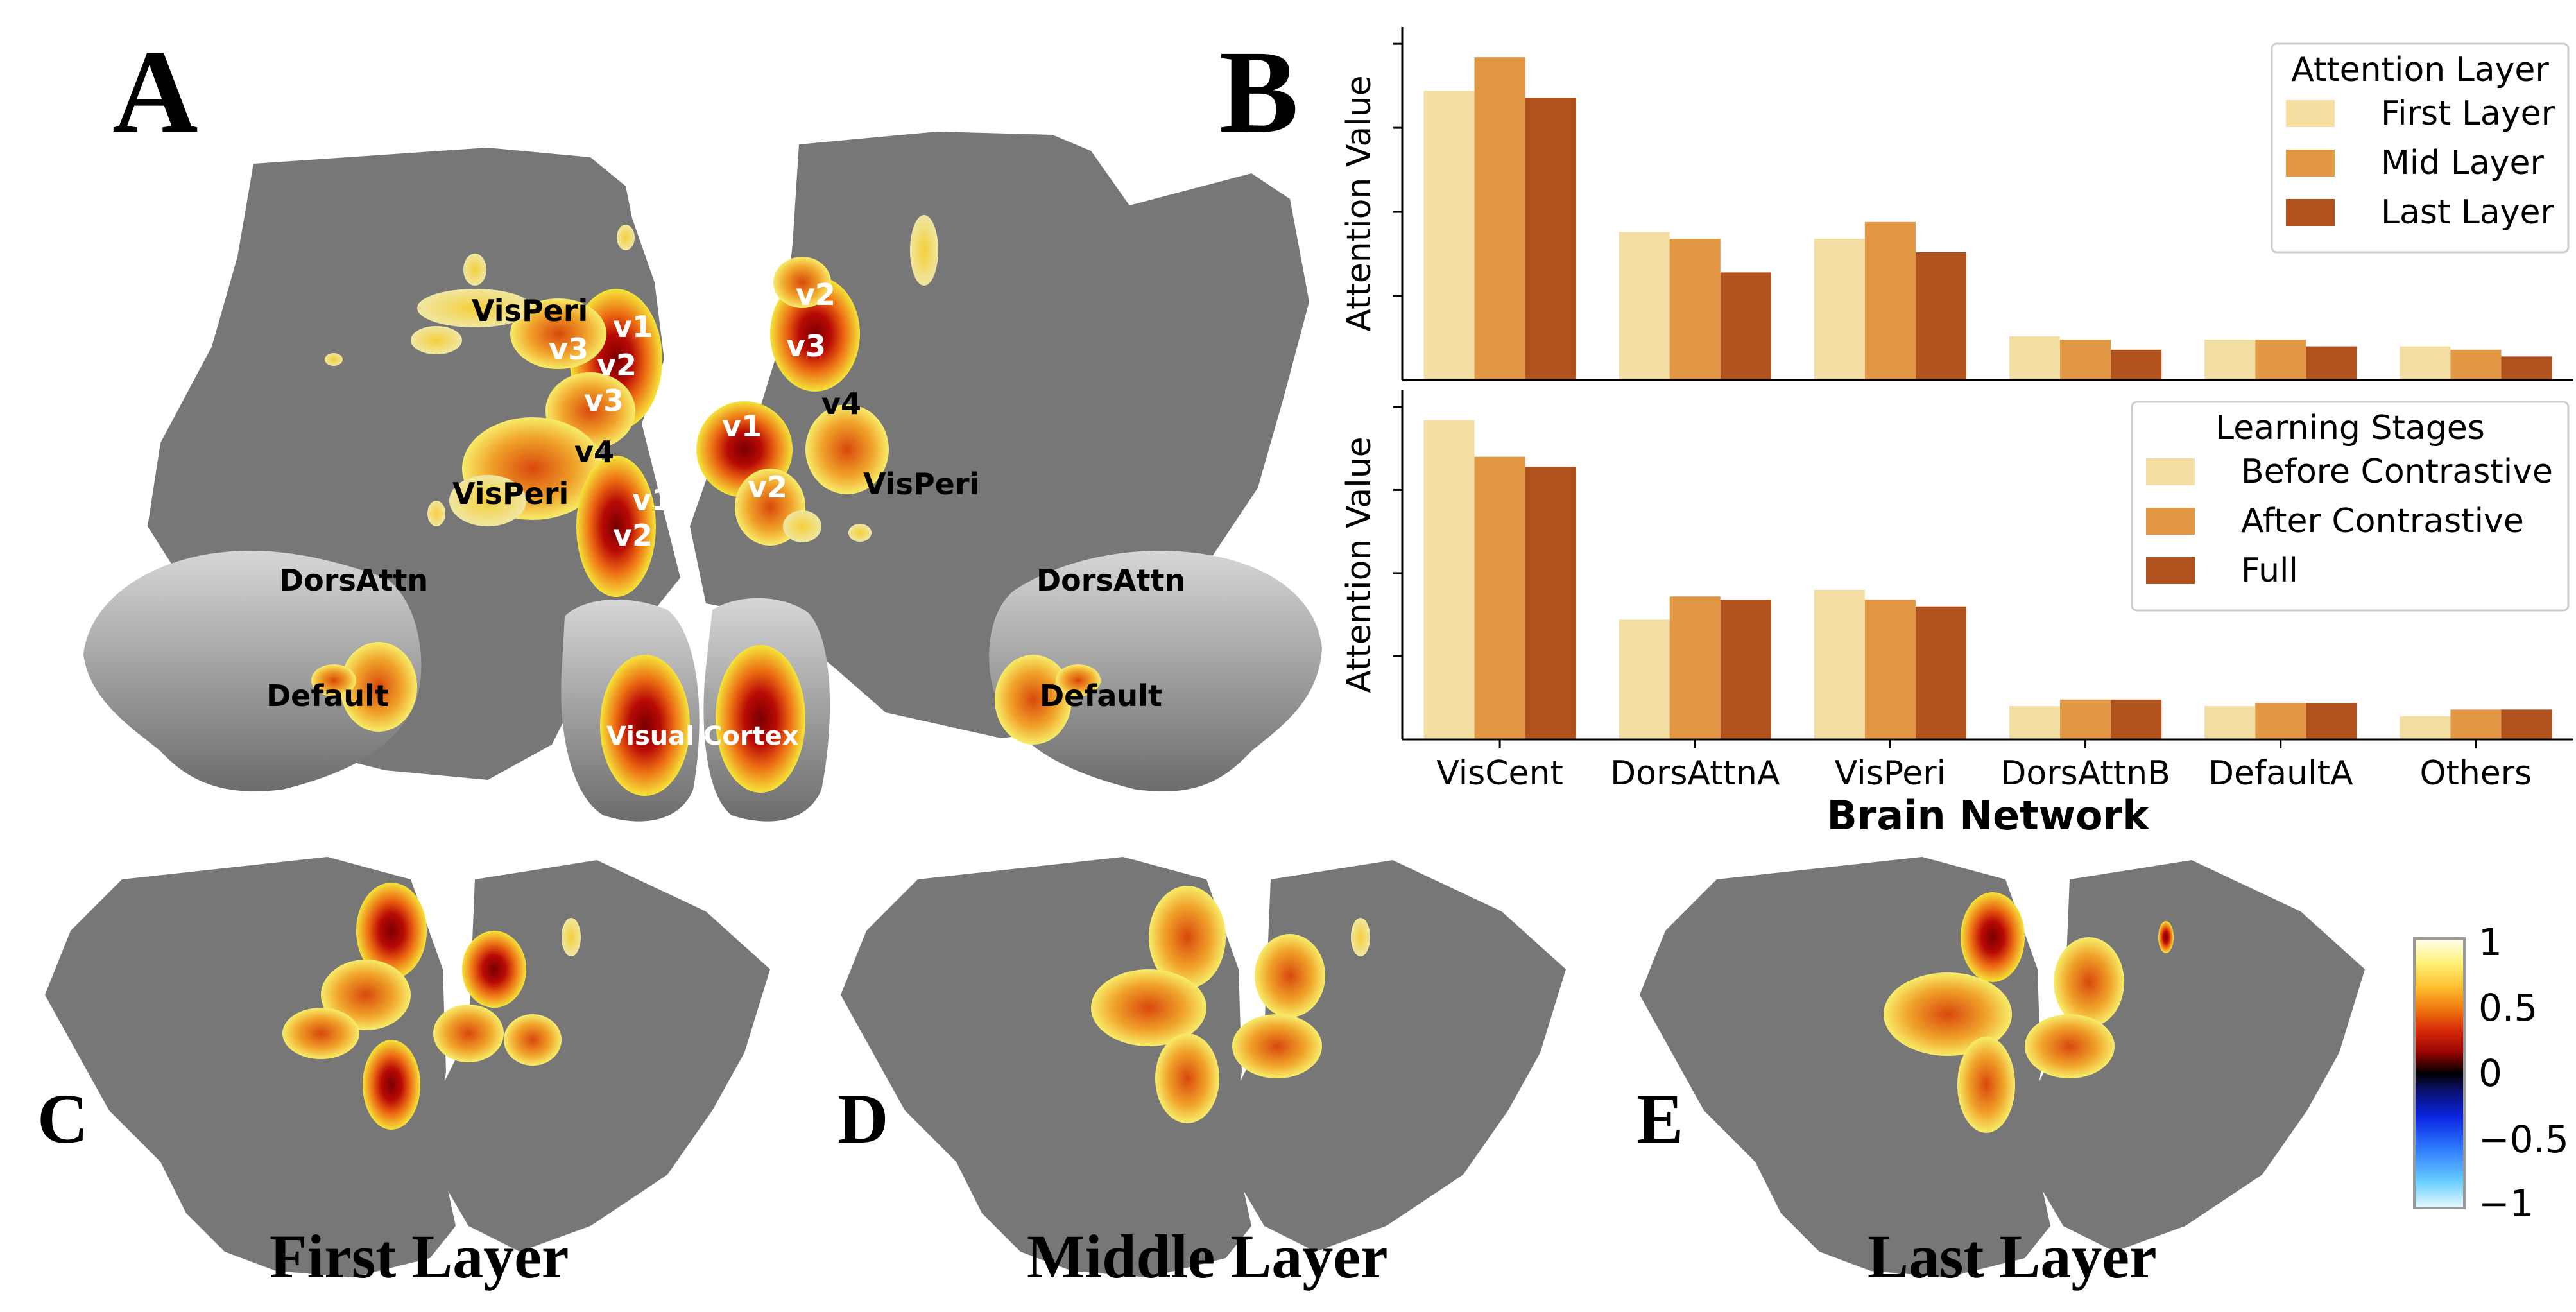 The width and height of the screenshot is (2576, 1312). What do you see at coordinates (2230, 722) in the screenshot?
I see `bar-before-contrastive-defaulta` at bounding box center [2230, 722].